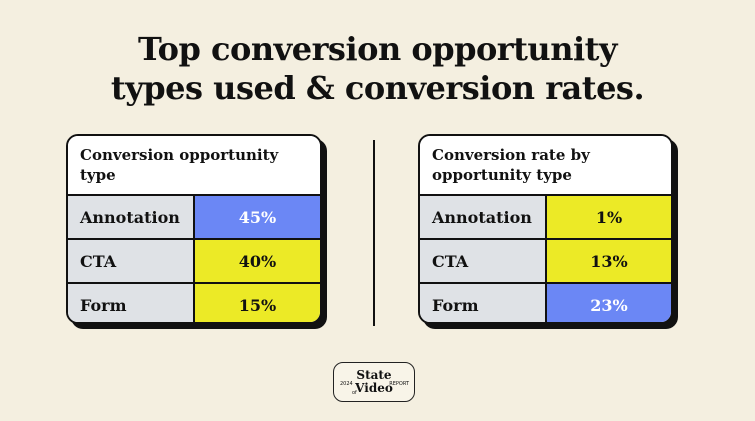 The image size is (755, 421). What do you see at coordinates (257, 303) in the screenshot?
I see `row-value-form: 15%` at bounding box center [257, 303].